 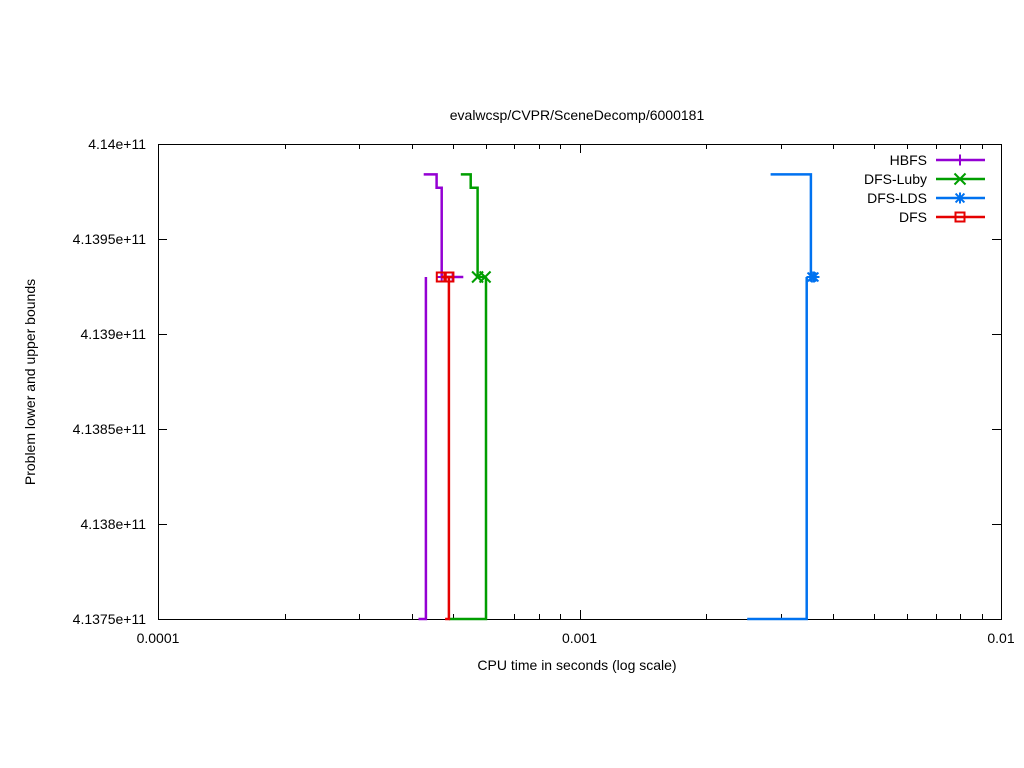 I want to click on series-dfs-lds-lower-line, so click(x=777, y=449).